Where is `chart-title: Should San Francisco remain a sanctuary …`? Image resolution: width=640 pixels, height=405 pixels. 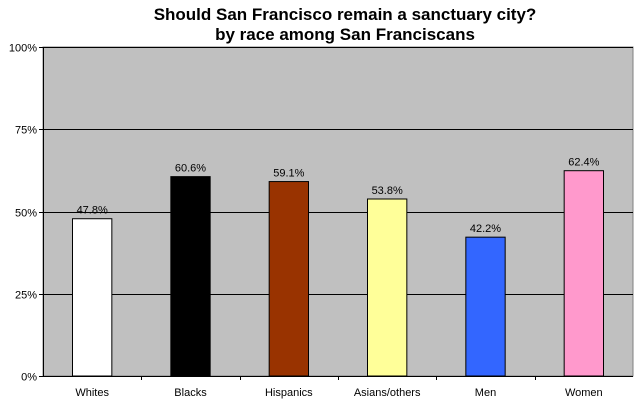
chart-title: Should San Francisco remain a sanctuary … is located at coordinates (345, 14).